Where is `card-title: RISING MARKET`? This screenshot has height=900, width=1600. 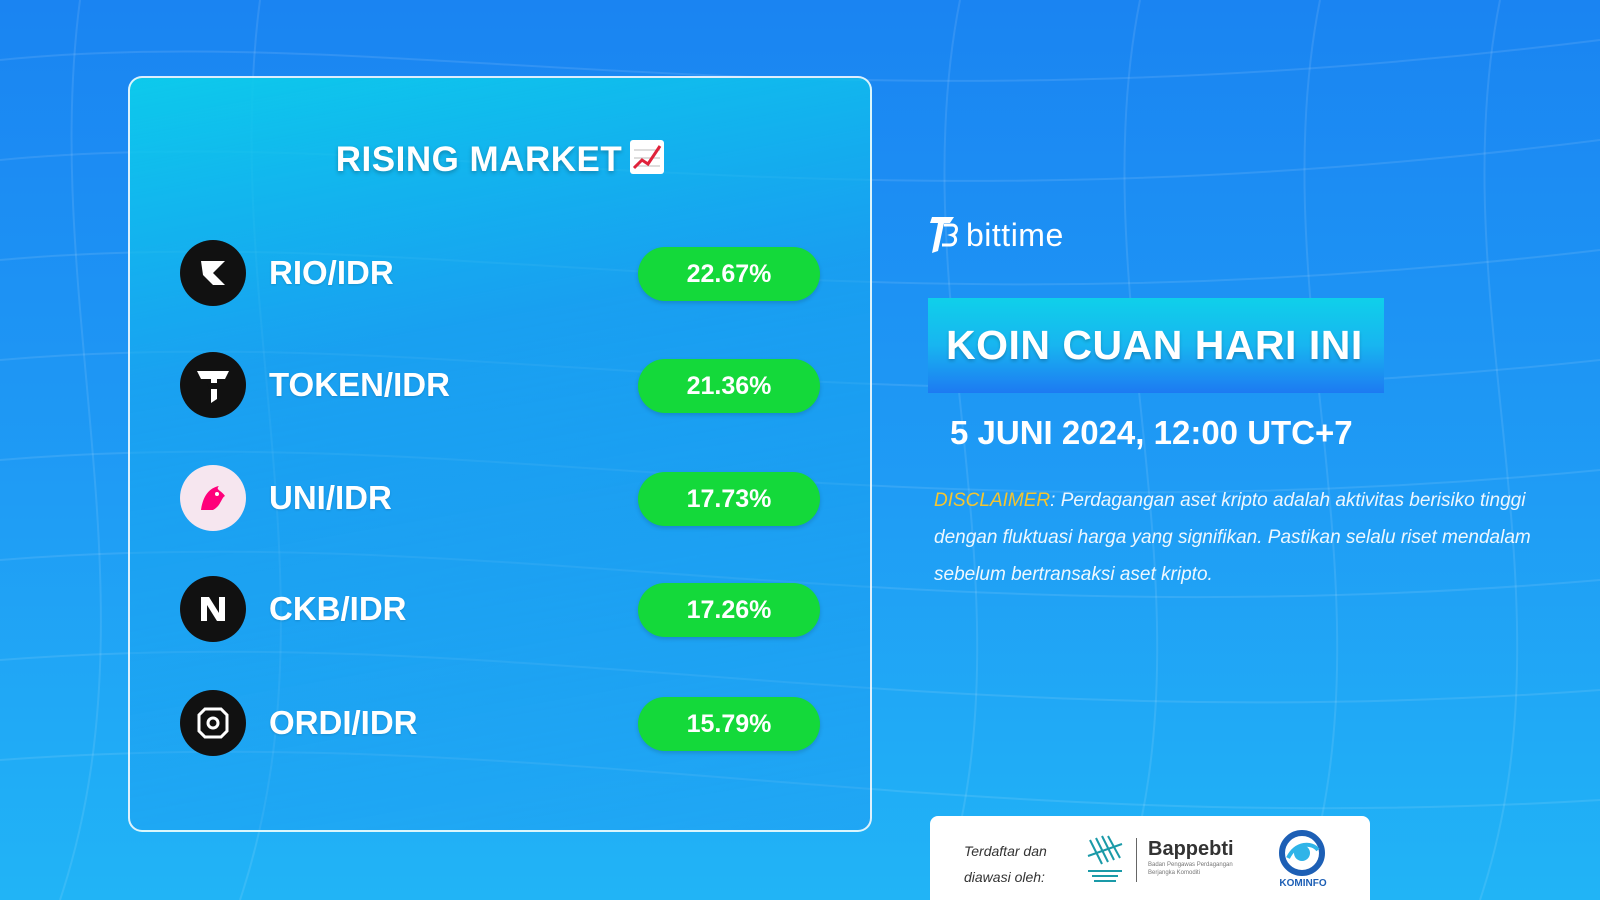
card-title: RISING MARKET is located at coordinates (500, 160).